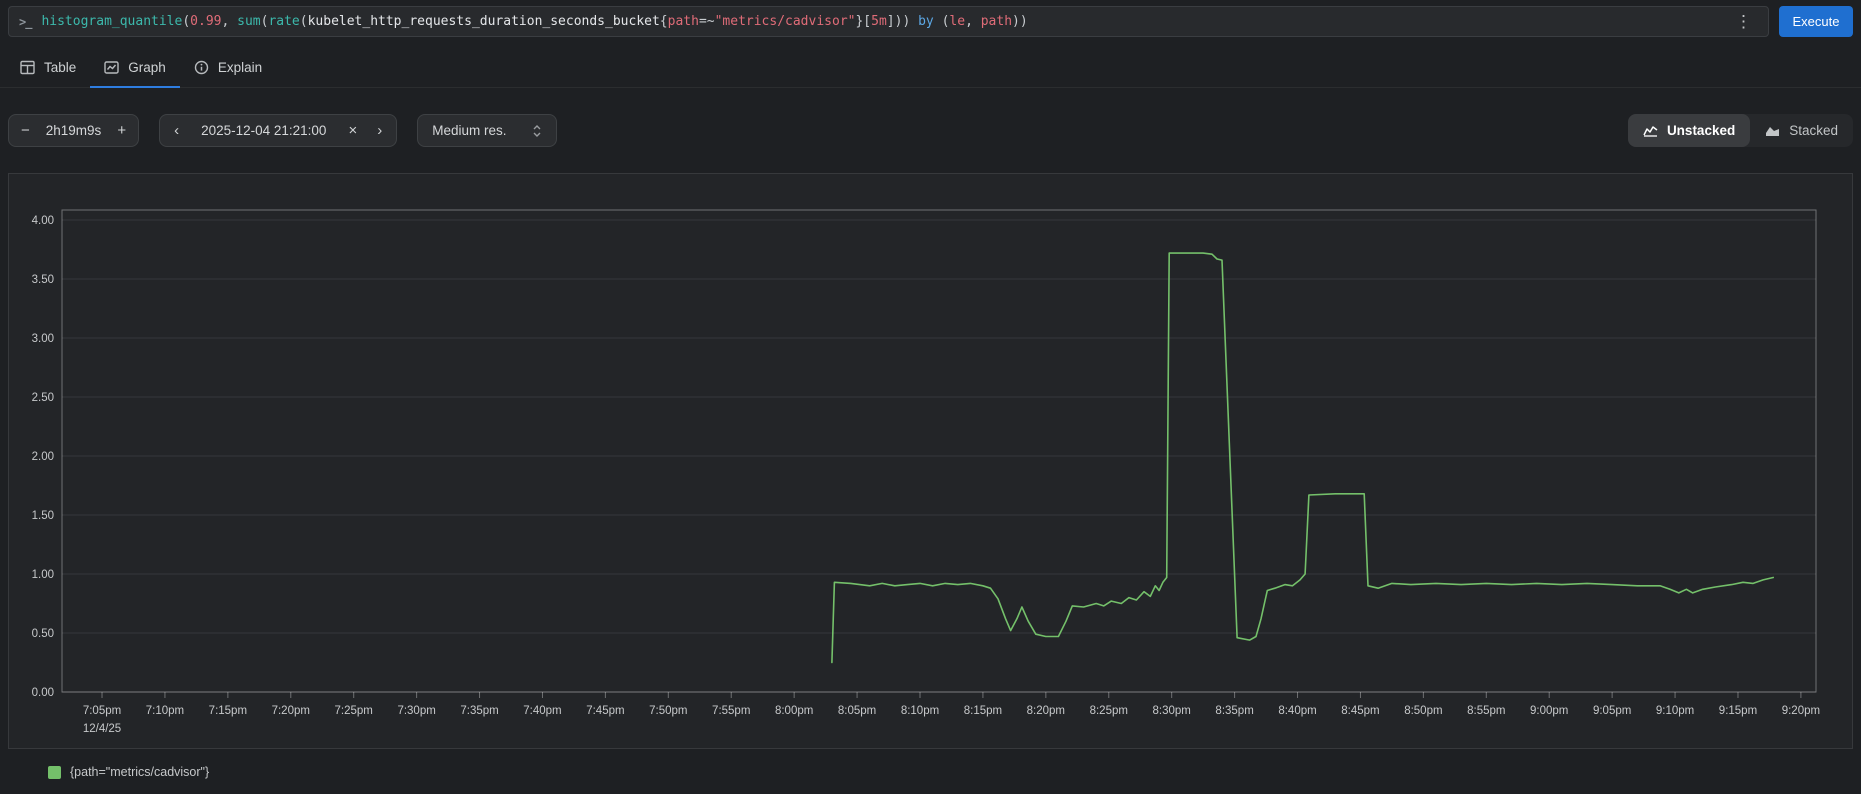  I want to click on promql-token: {, so click(663, 21).